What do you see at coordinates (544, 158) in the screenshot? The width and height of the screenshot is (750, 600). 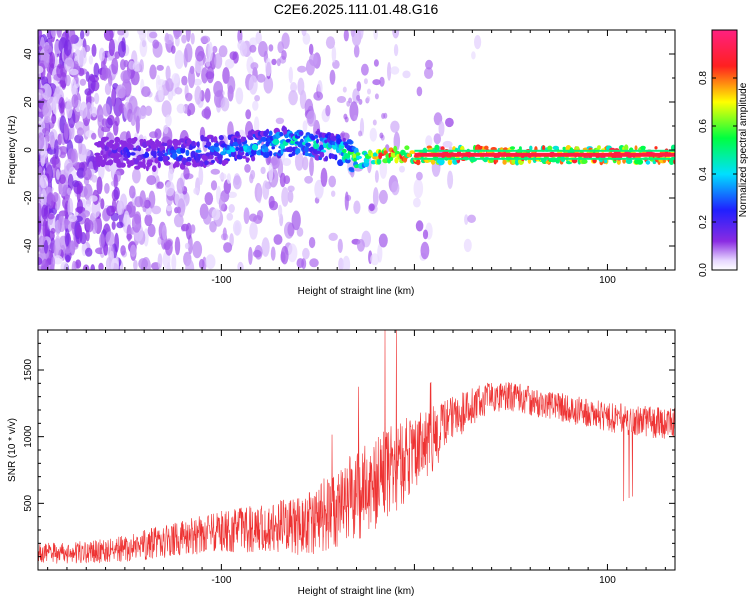 I see `heatmap-ridge-halo-bottom` at bounding box center [544, 158].